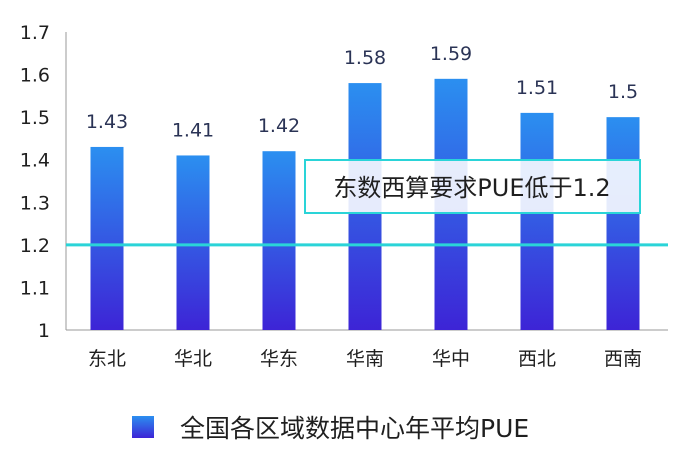 The width and height of the screenshot is (691, 456). I want to click on data-label: 1.42, so click(279, 126).